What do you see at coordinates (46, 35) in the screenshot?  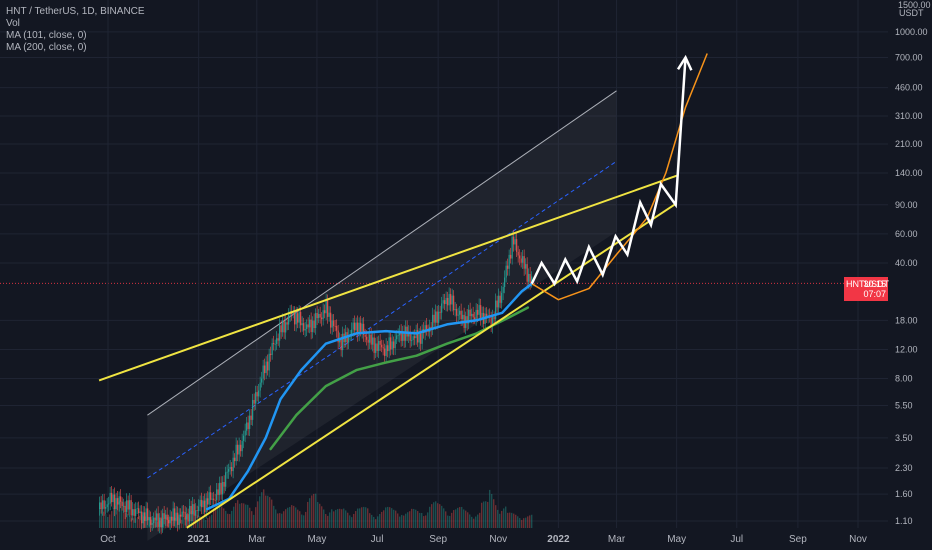 I see `legend-ma101: MA (101, close, 0)` at bounding box center [46, 35].